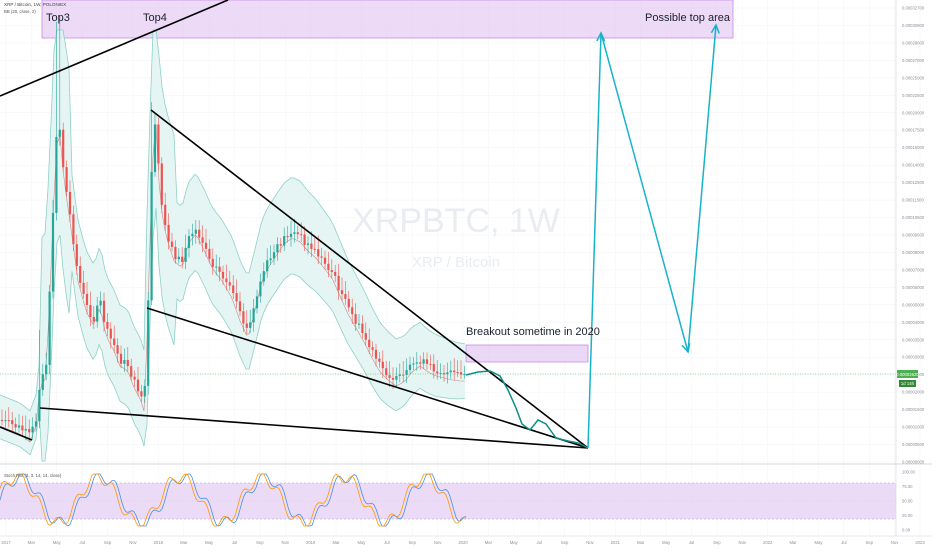 This screenshot has width=932, height=555. What do you see at coordinates (913, 182) in the screenshot?
I see `y-tick-label: 0.00012500` at bounding box center [913, 182].